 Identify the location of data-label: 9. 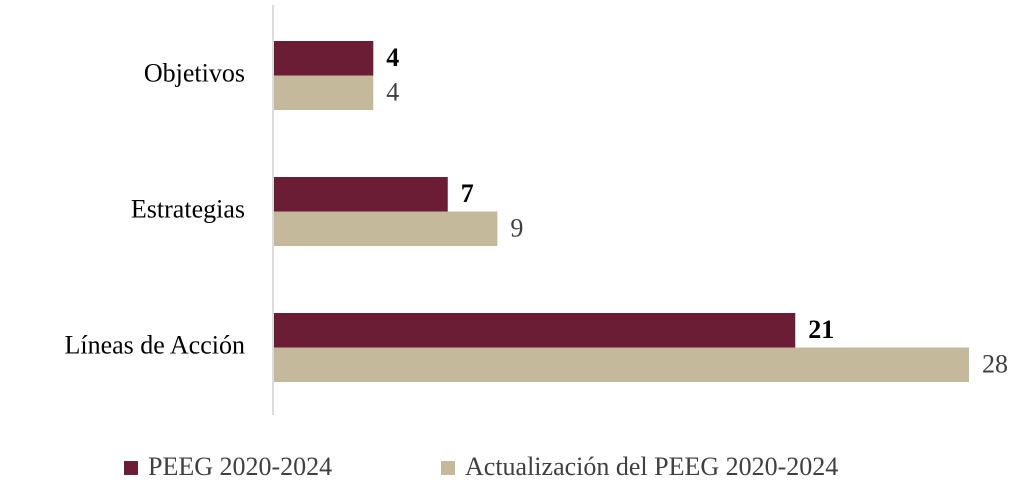
(516, 228).